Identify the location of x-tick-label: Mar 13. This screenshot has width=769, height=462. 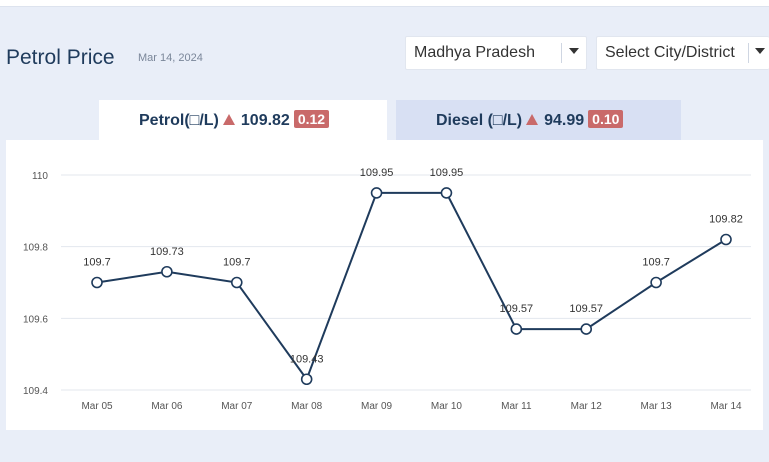
(657, 406).